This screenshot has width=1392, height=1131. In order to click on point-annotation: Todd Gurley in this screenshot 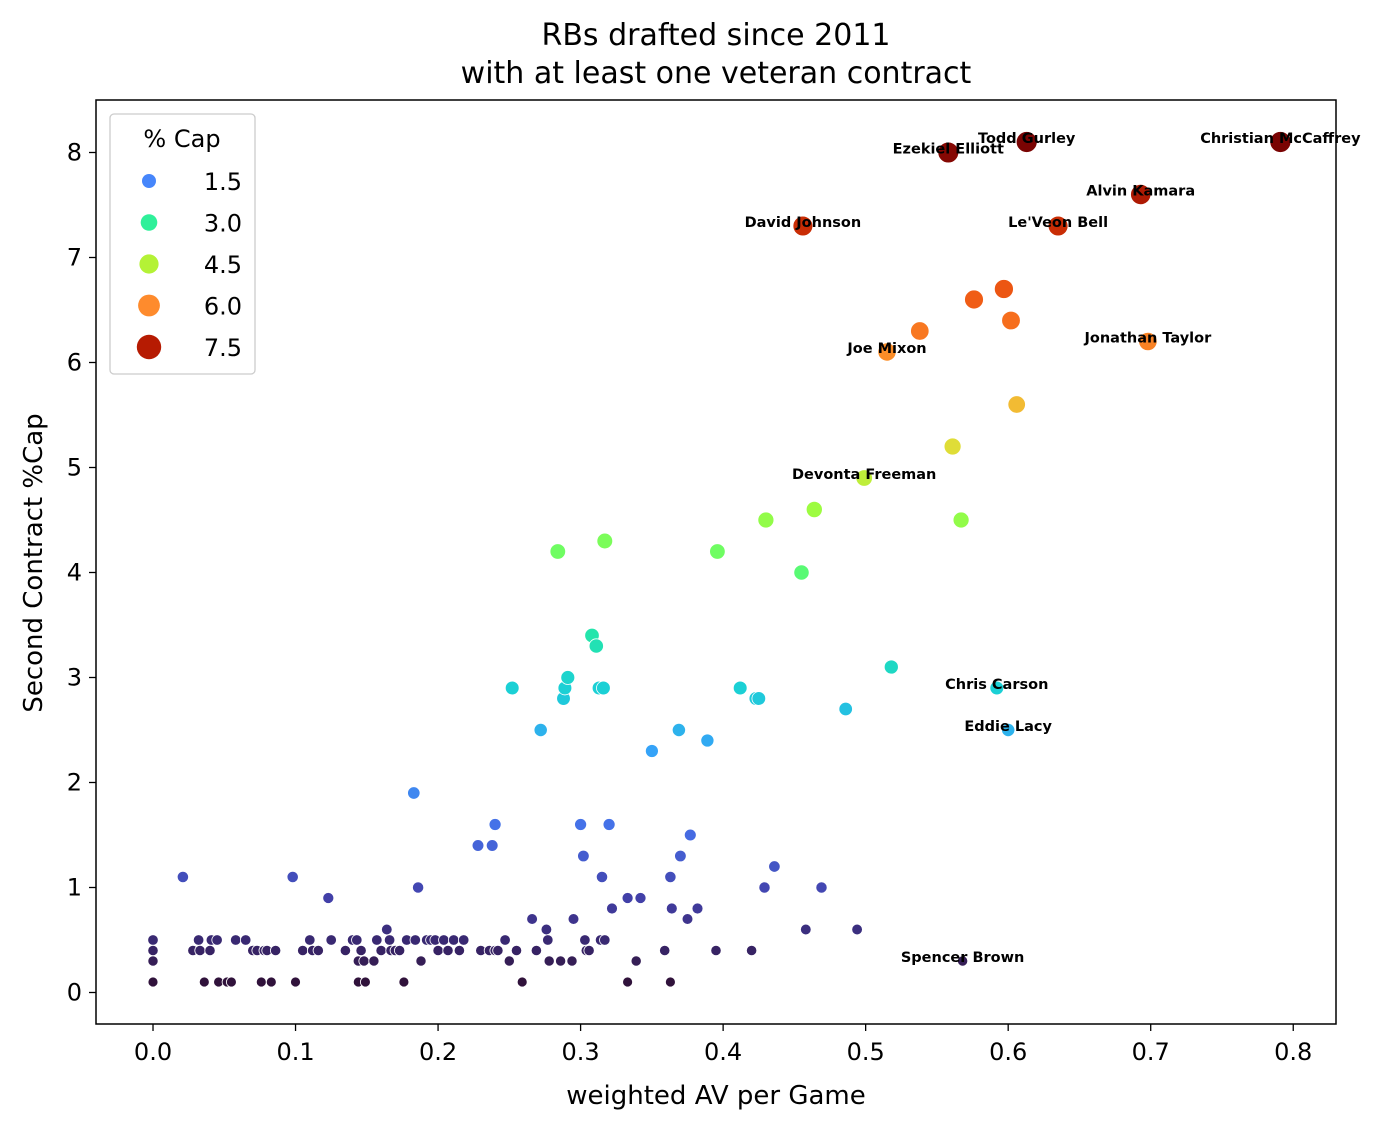, I will do `click(1027, 139)`.